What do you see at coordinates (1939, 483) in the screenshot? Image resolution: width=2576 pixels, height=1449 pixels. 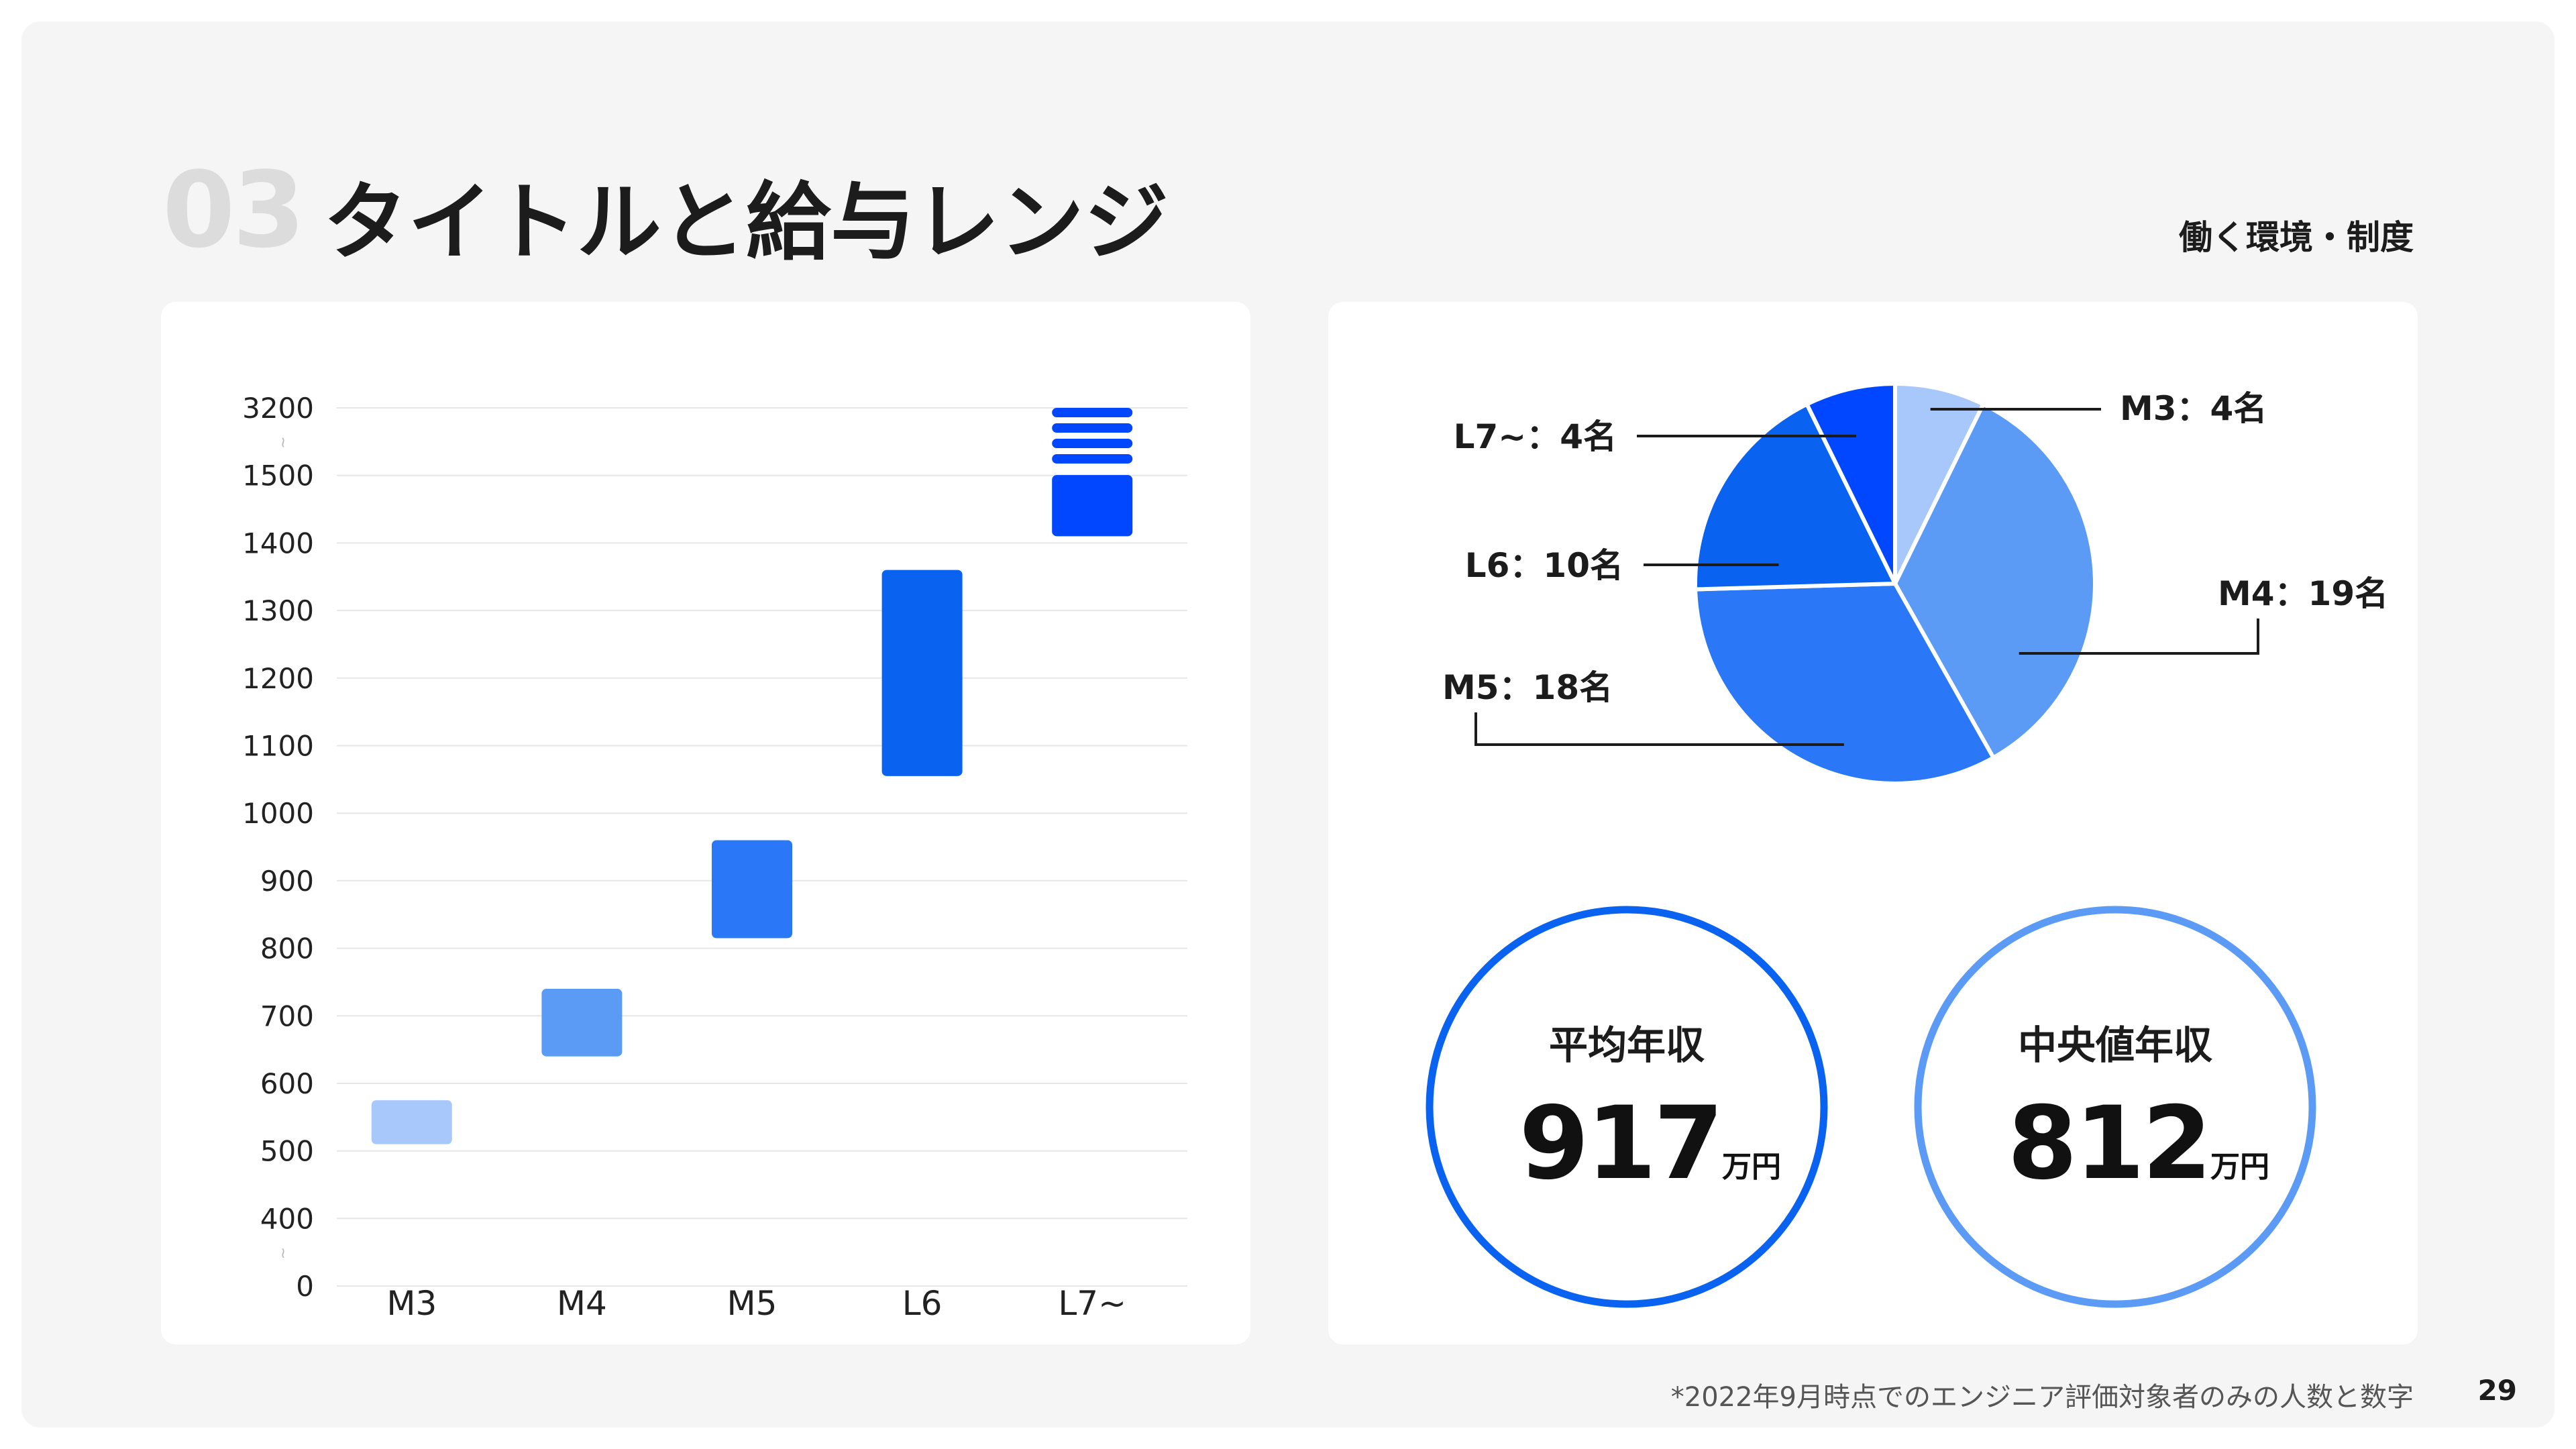 I see `pie-slice-m3` at bounding box center [1939, 483].